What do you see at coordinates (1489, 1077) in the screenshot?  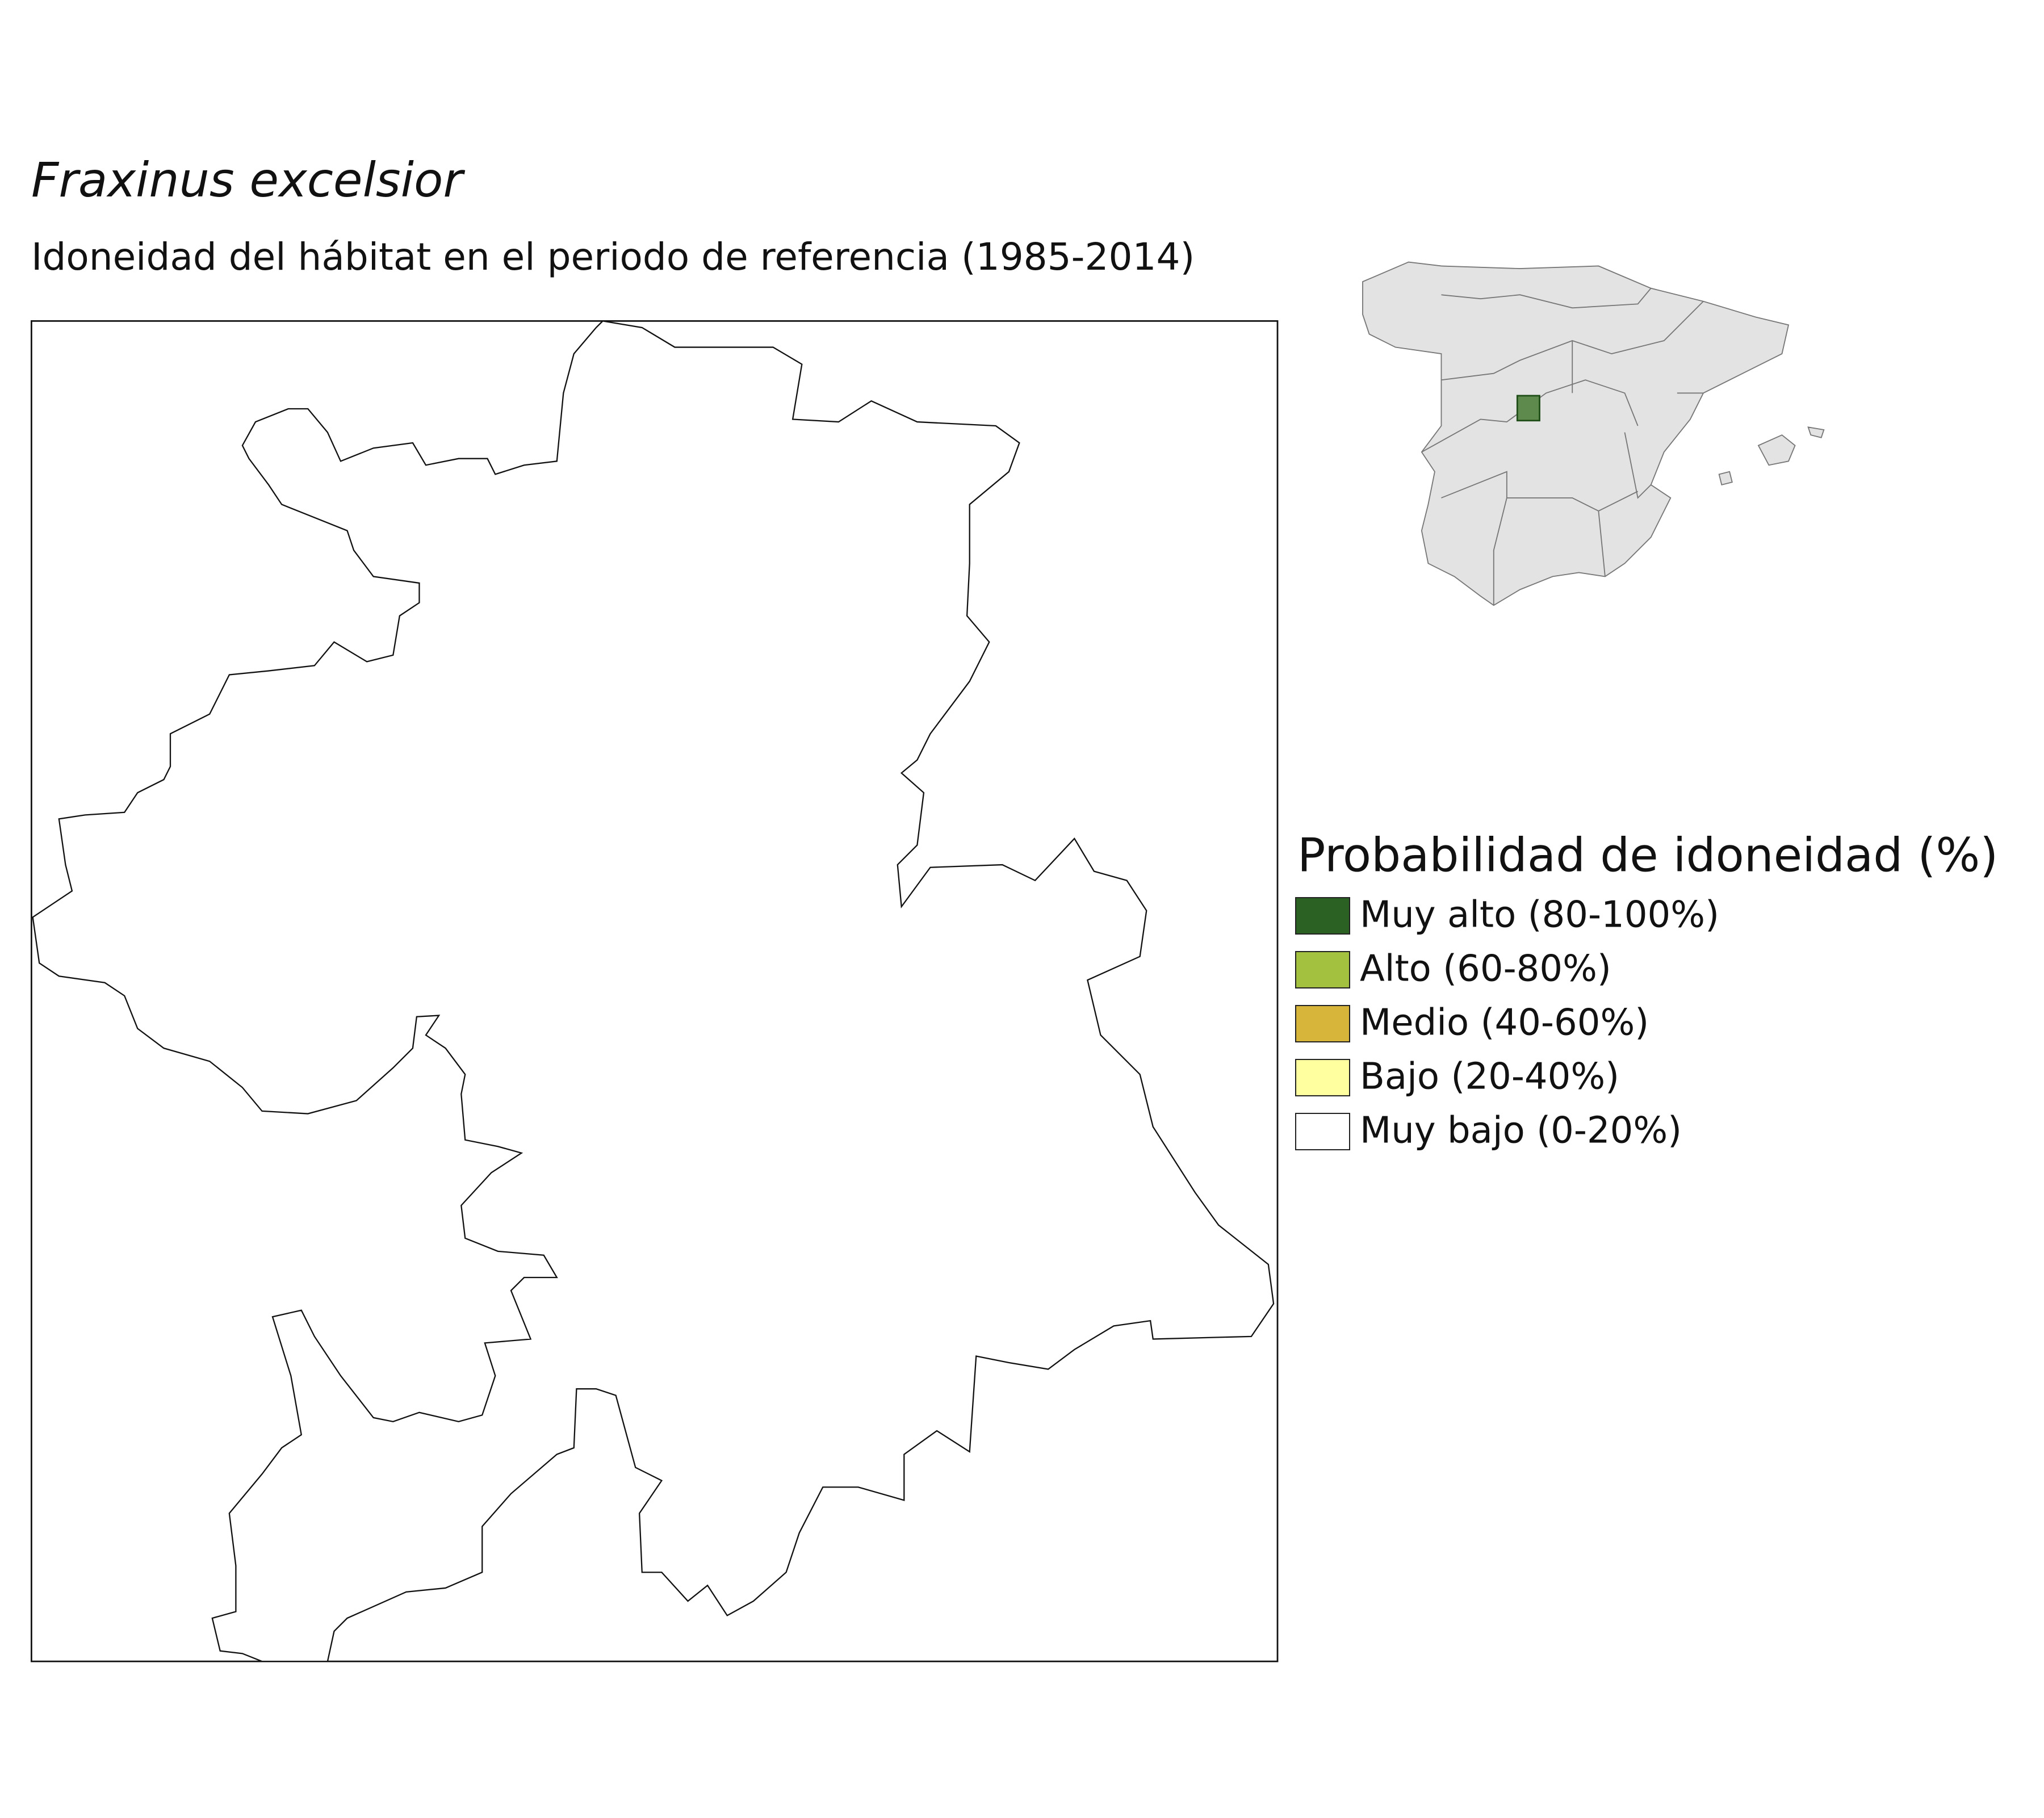 I see `legend-label: Bajo (20-40%)` at bounding box center [1489, 1077].